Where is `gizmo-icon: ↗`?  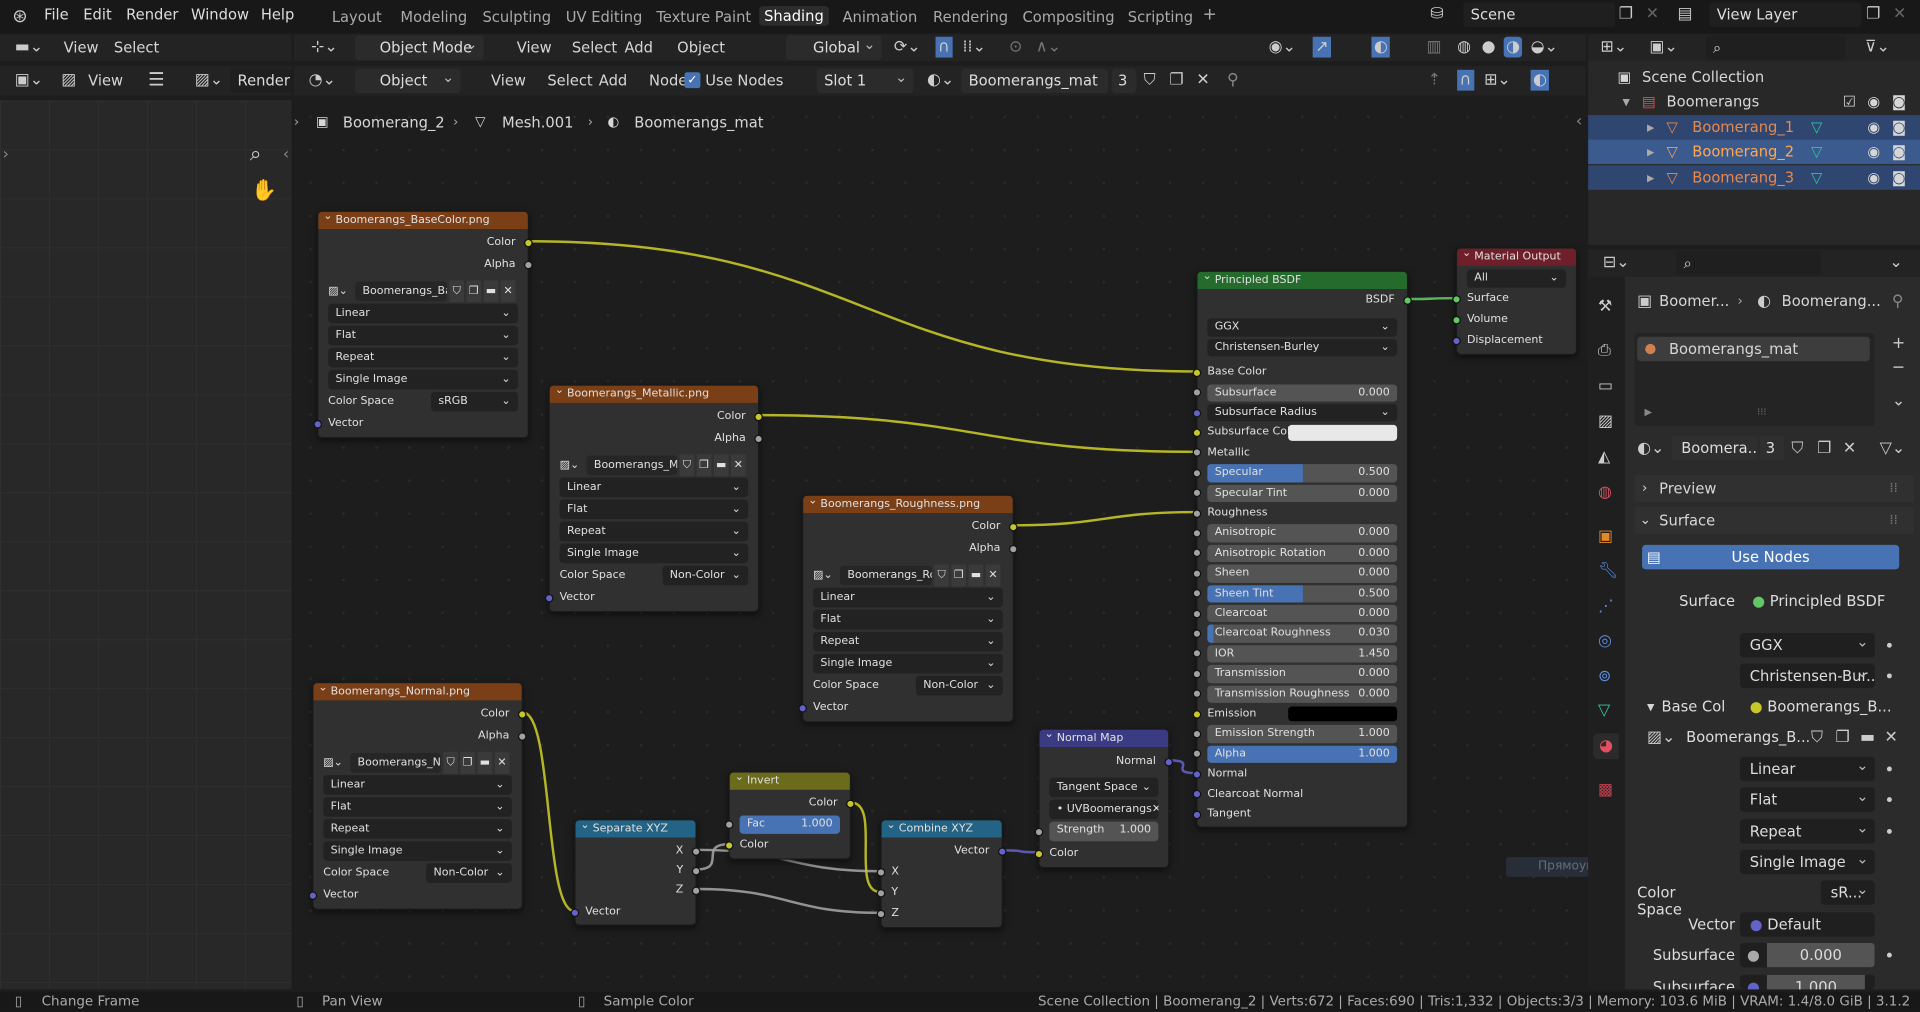 gizmo-icon: ↗ is located at coordinates (1321, 47).